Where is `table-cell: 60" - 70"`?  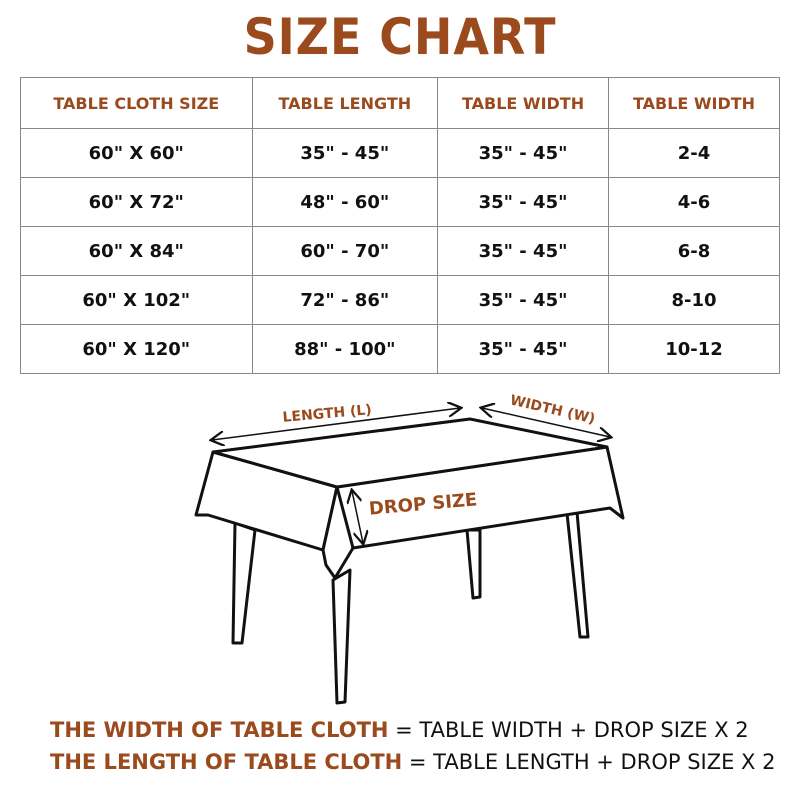 table-cell: 60" - 70" is located at coordinates (345, 251).